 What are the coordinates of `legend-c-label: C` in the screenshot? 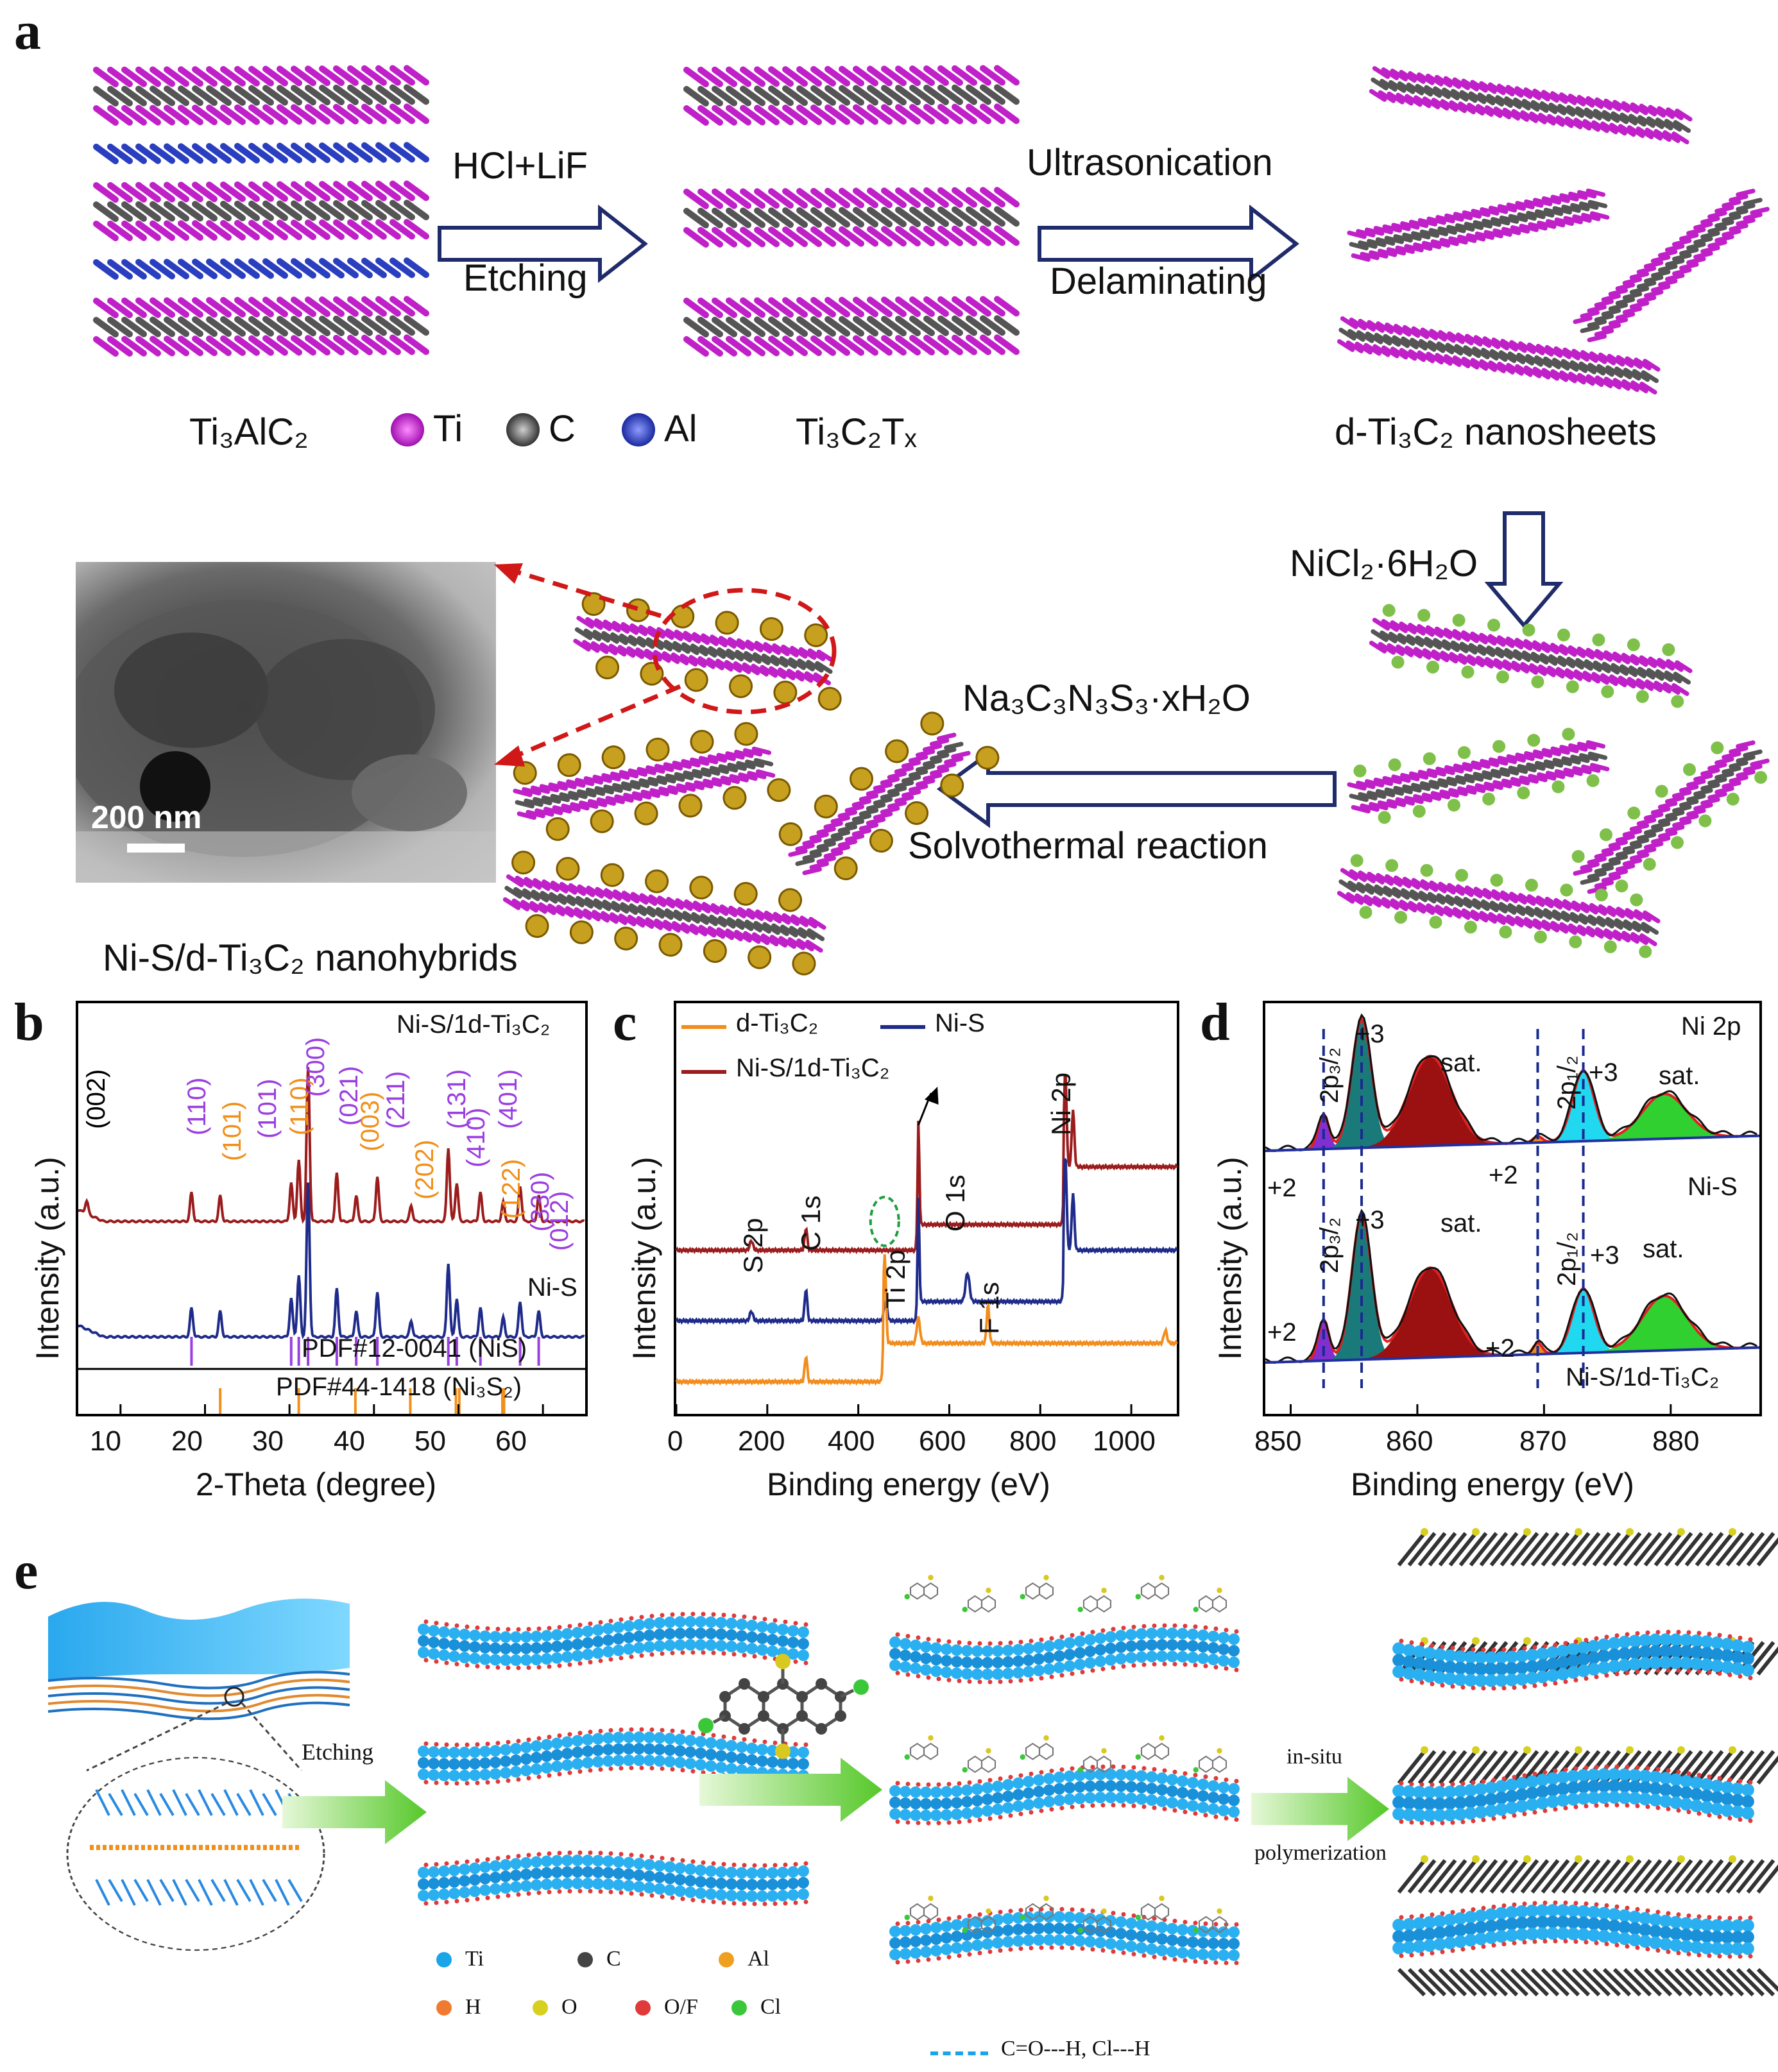 It's located at (562, 429).